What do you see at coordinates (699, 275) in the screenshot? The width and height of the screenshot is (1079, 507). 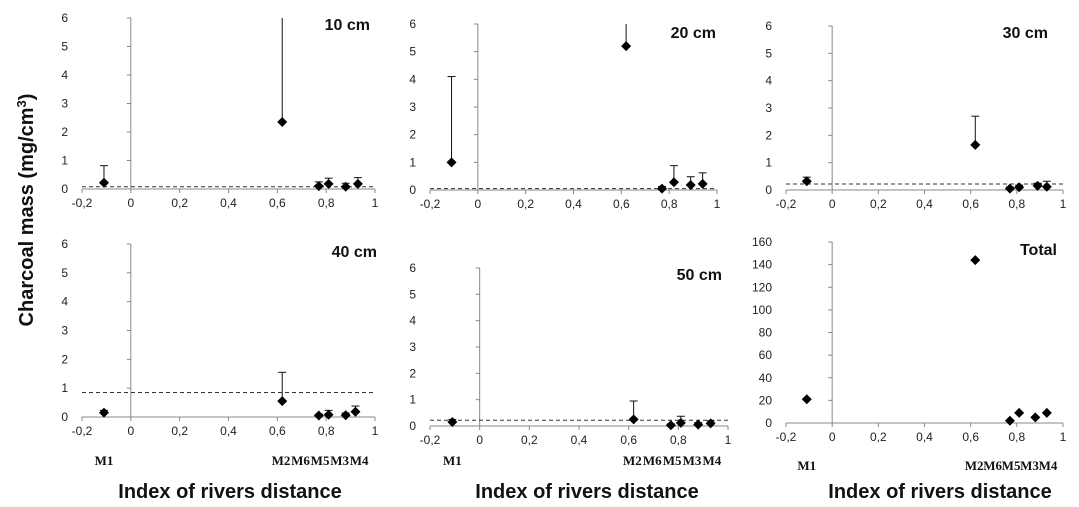 I see `panel-title: 50 cm` at bounding box center [699, 275].